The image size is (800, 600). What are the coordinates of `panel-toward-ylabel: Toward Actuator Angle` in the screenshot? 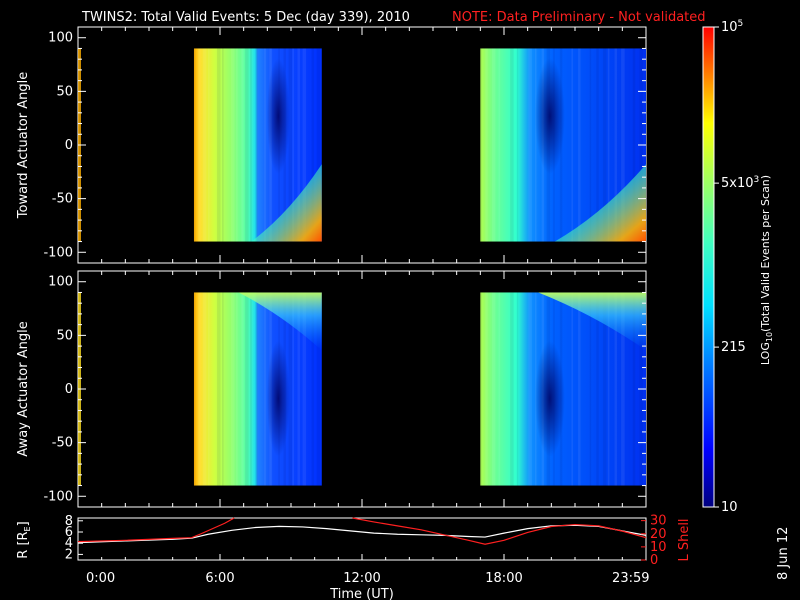 It's located at (23, 145).